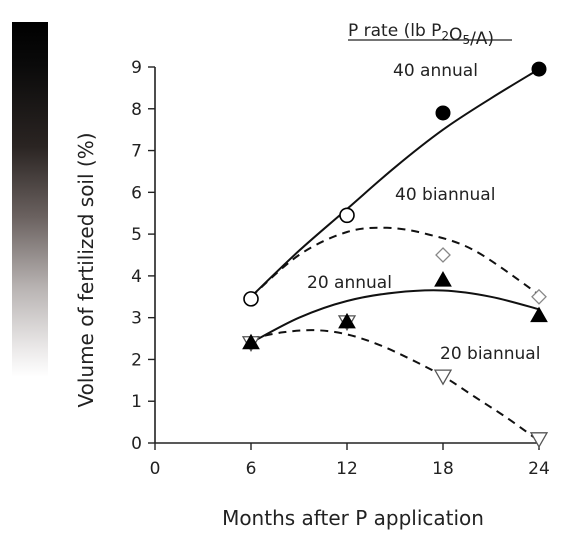 This screenshot has width=571, height=542. I want to click on series-label-40-annual: 40 annual, so click(435, 71).